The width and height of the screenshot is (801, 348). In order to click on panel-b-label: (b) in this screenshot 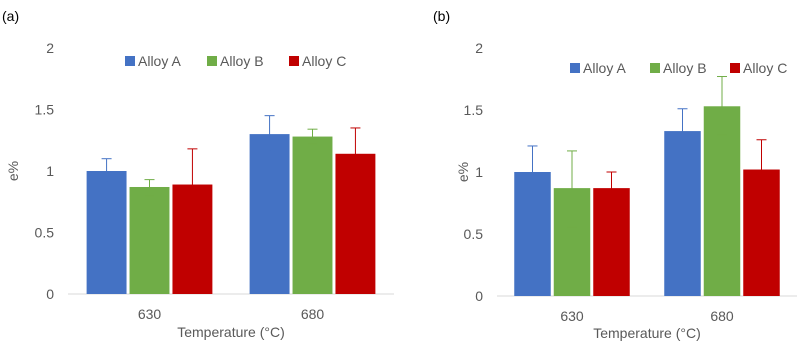, I will do `click(442, 16)`.